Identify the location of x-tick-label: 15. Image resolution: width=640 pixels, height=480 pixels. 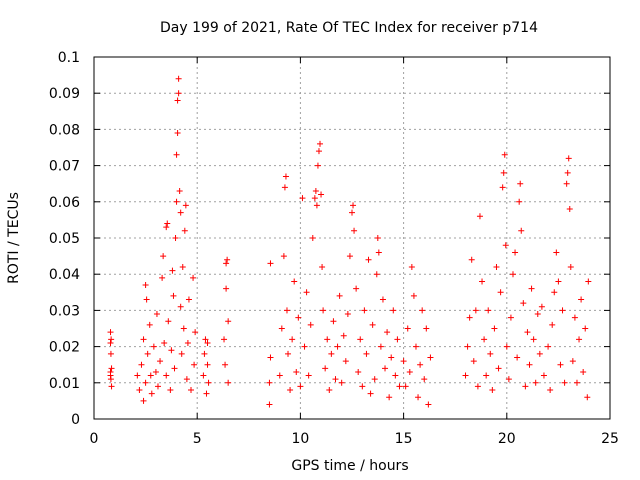
(404, 439).